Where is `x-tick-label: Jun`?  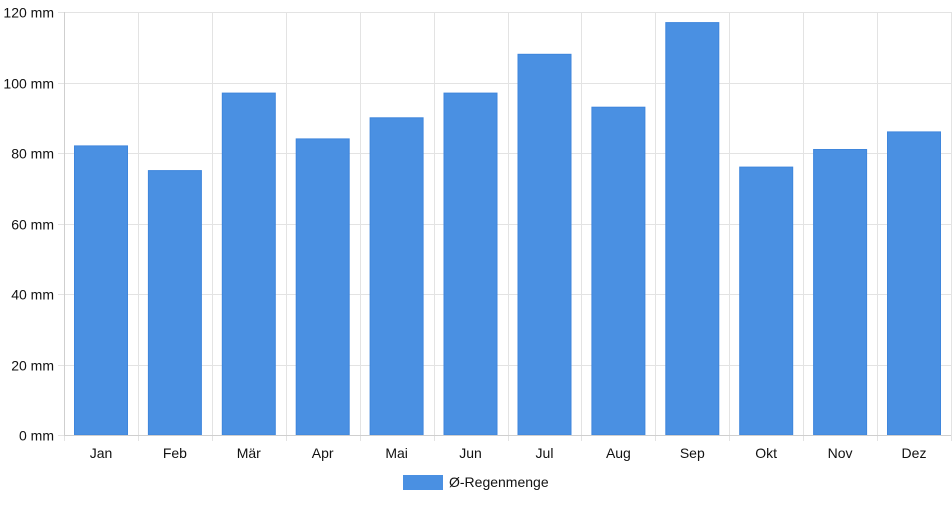
x-tick-label: Jun is located at coordinates (470, 453).